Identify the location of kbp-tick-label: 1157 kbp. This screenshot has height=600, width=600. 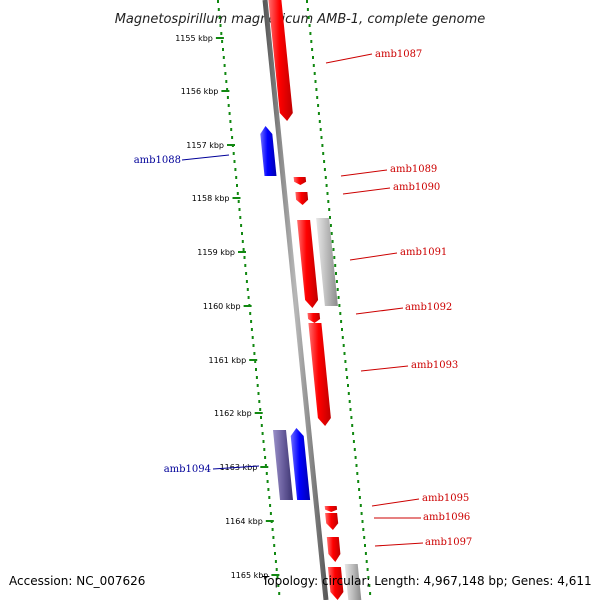
(205, 145).